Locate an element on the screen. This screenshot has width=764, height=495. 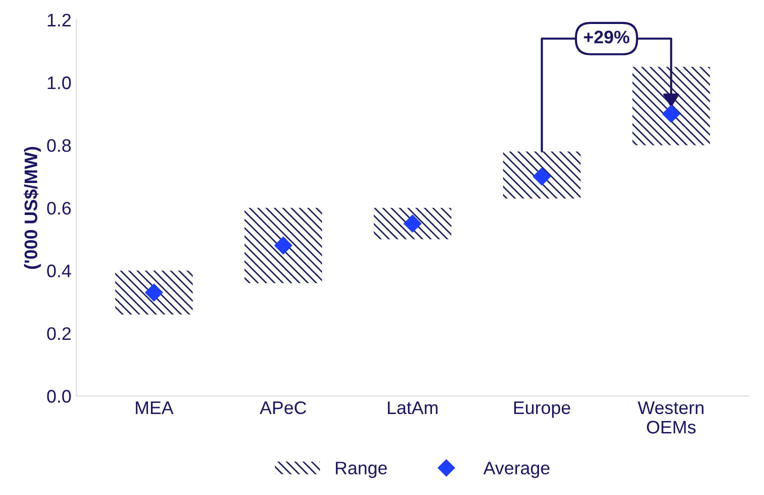
y-tick-label: 0.8 is located at coordinates (59, 145).